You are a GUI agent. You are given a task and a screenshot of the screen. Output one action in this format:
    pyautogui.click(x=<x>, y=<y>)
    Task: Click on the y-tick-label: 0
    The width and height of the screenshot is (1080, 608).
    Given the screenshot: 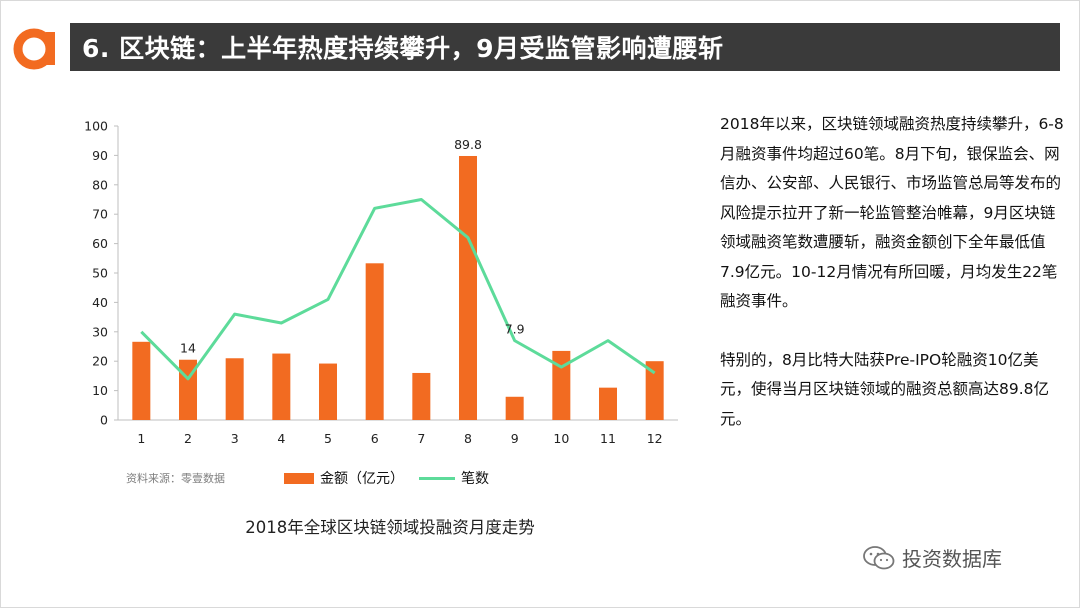 What is the action you would take?
    pyautogui.click(x=104, y=420)
    